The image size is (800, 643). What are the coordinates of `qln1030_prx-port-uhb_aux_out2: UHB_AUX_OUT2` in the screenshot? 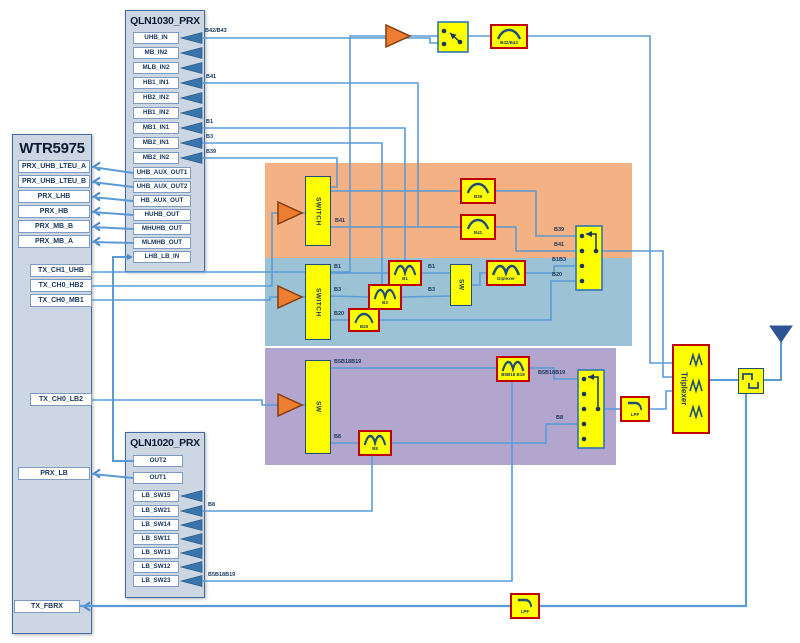 It's located at (162, 187).